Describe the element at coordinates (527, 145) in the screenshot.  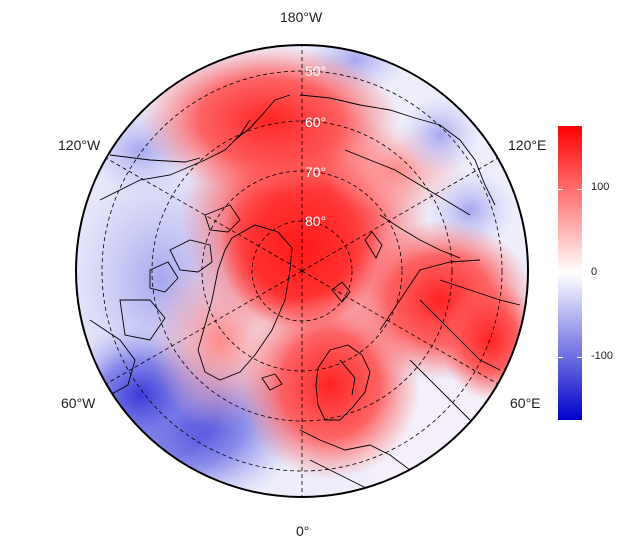
I see `lon-label-120e: 120°E` at that location.